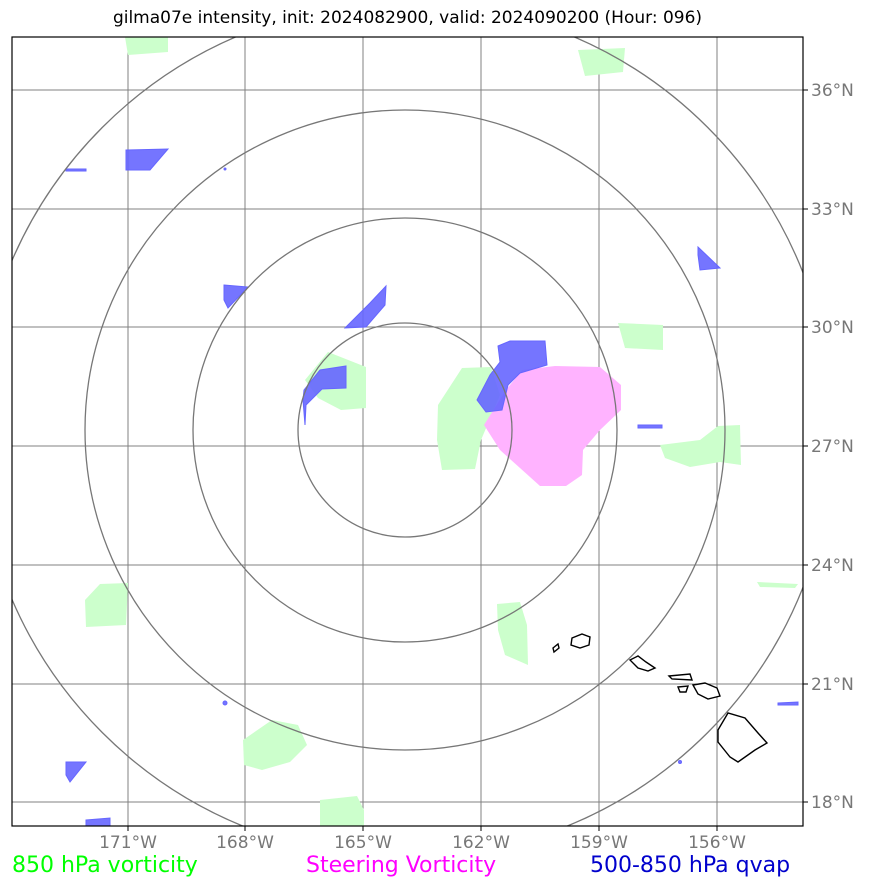 This screenshot has width=873, height=891. What do you see at coordinates (599, 843) in the screenshot?
I see `lon-label: 159°W` at bounding box center [599, 843].